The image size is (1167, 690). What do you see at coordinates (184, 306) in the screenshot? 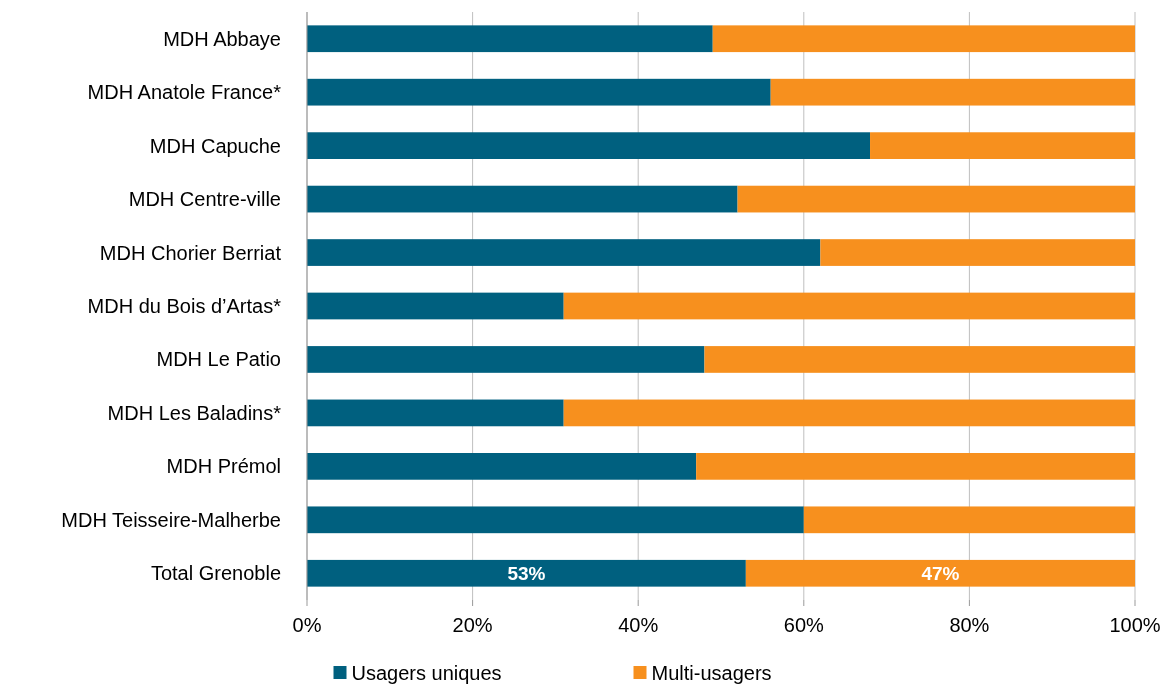
I see `y-tick-label: MDH du Bois d’Artas*` at bounding box center [184, 306].